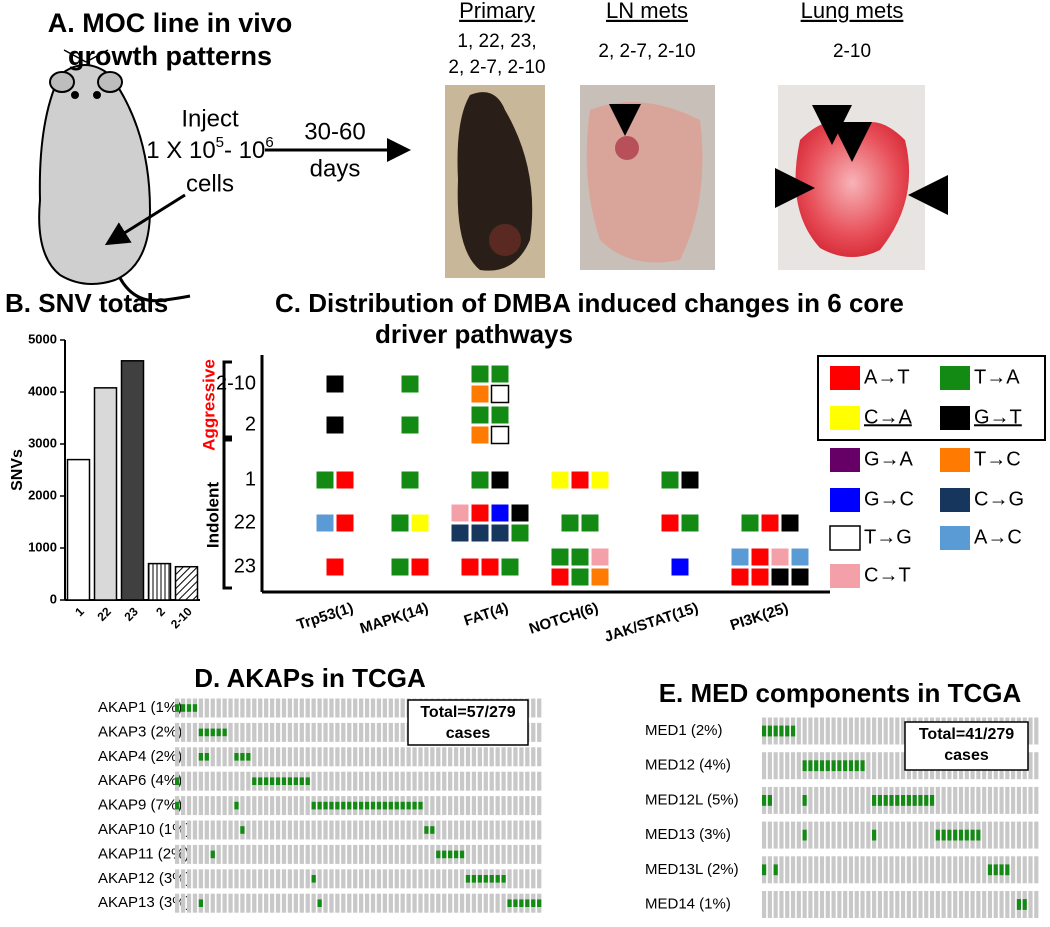  Describe the element at coordinates (140, 780) in the screenshot. I see `gene-label: AKAP6 (4%)` at that location.